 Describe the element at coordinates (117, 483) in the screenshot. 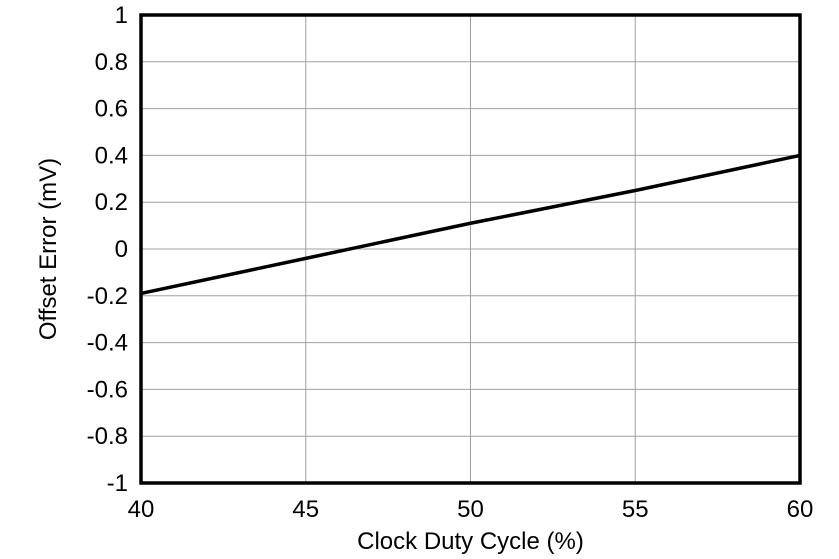

I see `y-tick-label: -1` at that location.